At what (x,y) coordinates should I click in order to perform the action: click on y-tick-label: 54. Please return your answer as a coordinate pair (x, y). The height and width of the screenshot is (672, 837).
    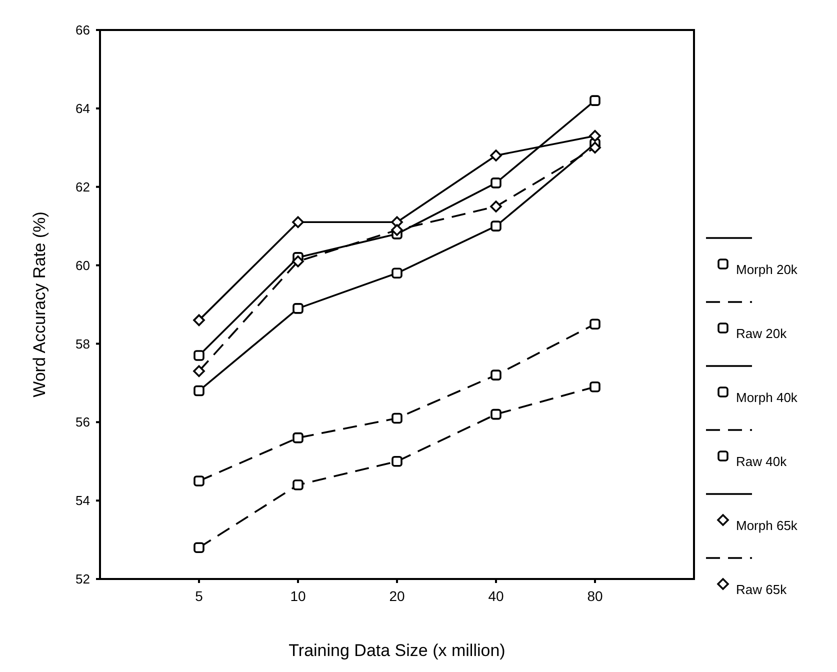
    Looking at the image, I should click on (83, 500).